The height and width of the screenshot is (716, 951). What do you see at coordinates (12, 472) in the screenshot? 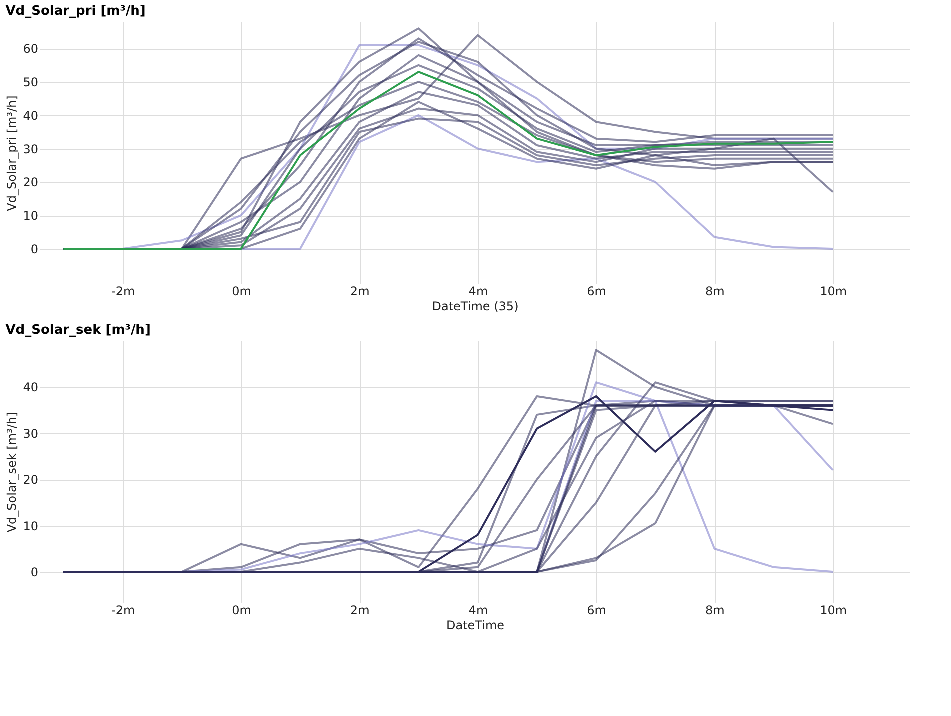
I see `y-axis-title: Vd_Solar_sek [m³/h]` at bounding box center [12, 472].